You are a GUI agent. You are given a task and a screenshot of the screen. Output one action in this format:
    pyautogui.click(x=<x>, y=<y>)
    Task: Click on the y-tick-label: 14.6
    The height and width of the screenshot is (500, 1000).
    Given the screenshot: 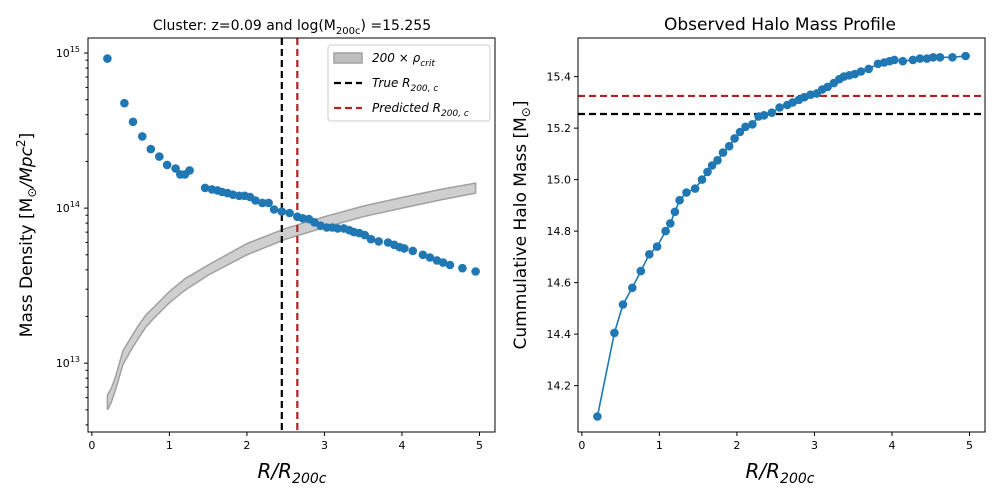 What is the action you would take?
    pyautogui.click(x=559, y=283)
    